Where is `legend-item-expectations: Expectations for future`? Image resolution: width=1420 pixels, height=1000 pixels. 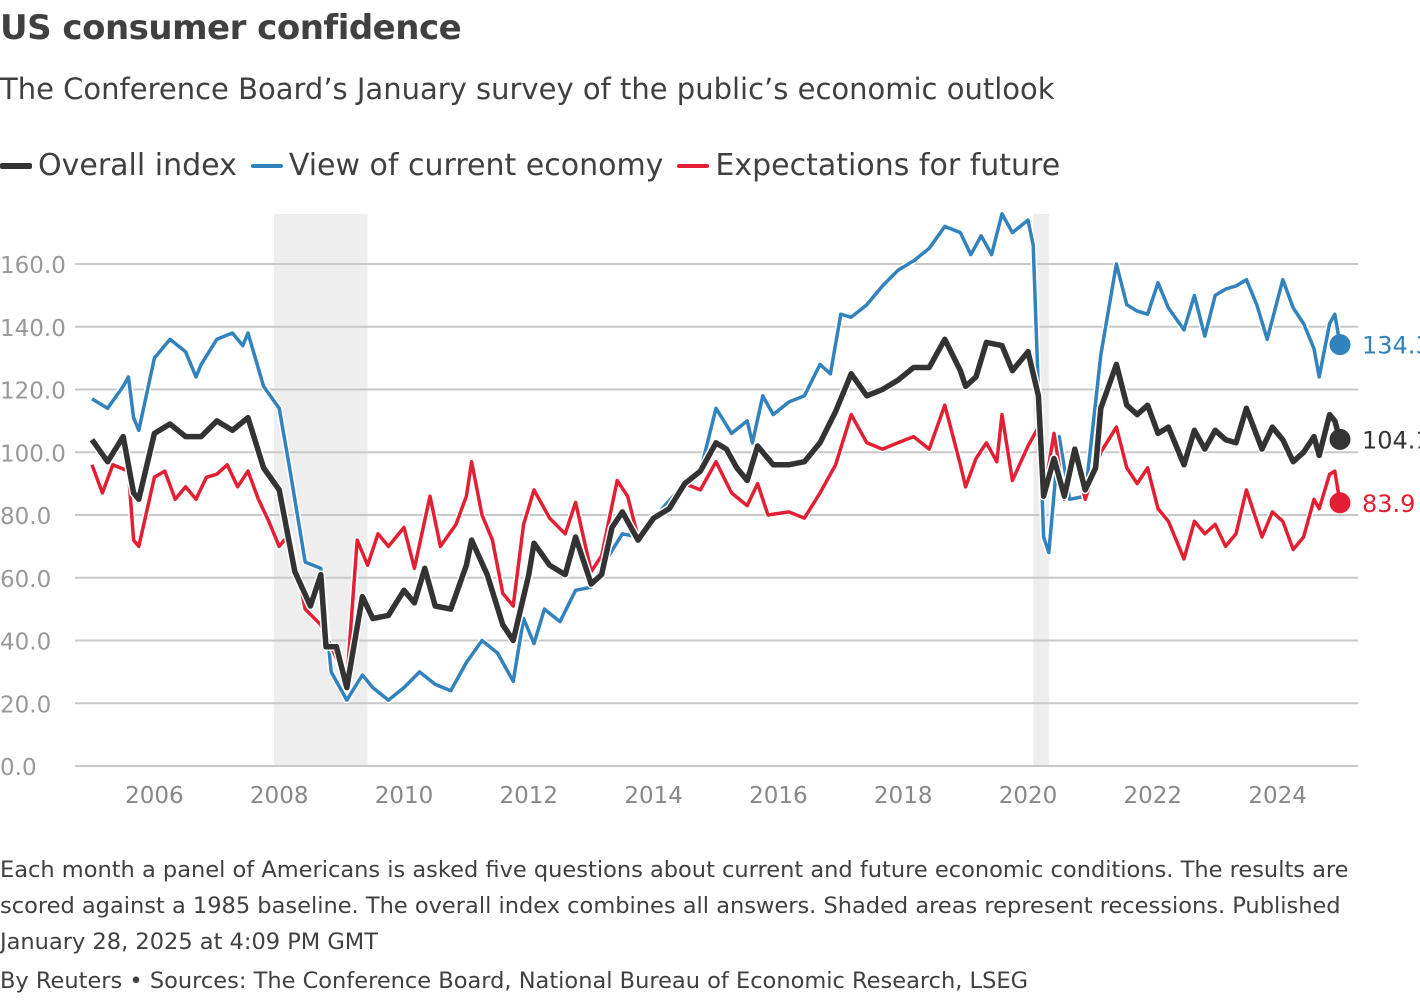 legend-item-expectations: Expectations for future is located at coordinates (868, 165).